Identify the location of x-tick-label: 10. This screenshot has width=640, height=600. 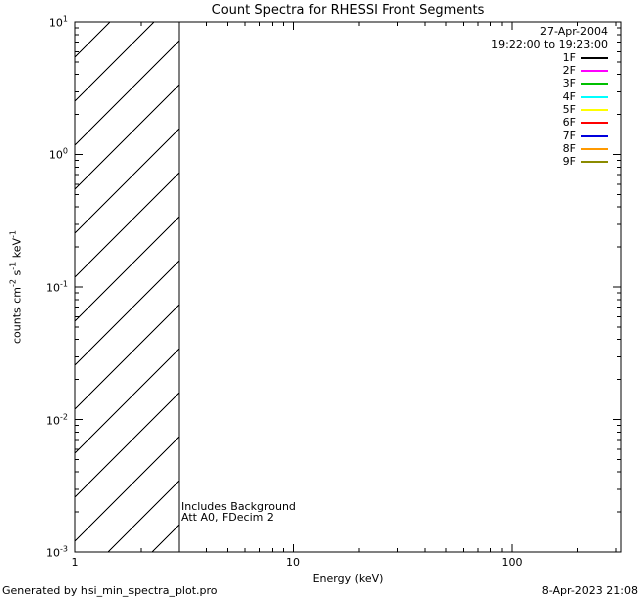
(293, 562).